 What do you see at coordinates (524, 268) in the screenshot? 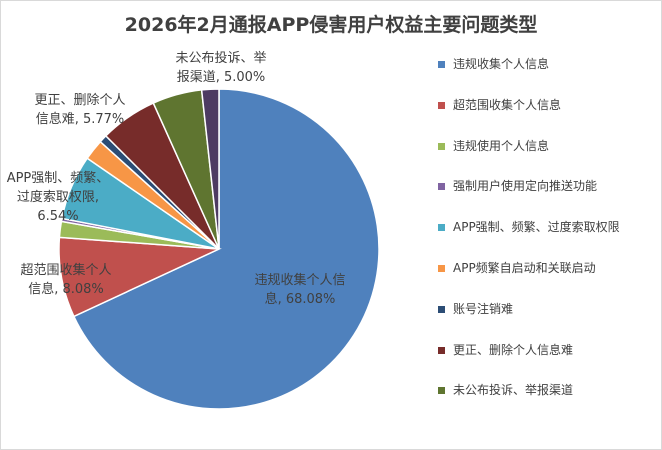
I see `legend-label: APP频繁自启动和关联启动` at bounding box center [524, 268].